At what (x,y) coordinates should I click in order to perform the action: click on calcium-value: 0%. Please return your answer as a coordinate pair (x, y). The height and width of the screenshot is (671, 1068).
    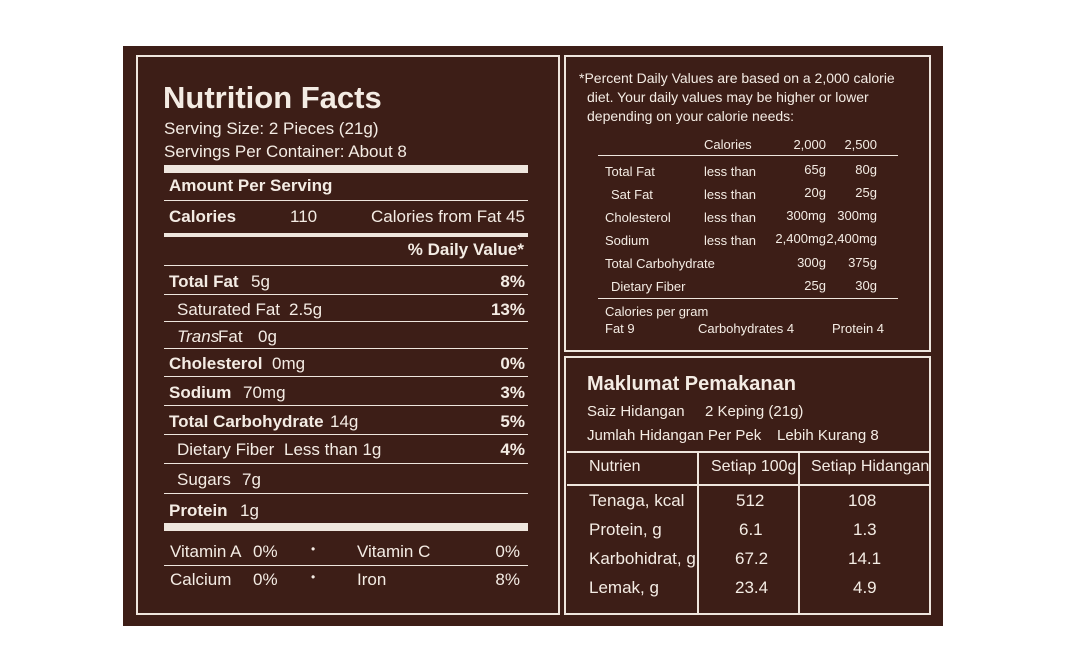
    Looking at the image, I should click on (265, 579).